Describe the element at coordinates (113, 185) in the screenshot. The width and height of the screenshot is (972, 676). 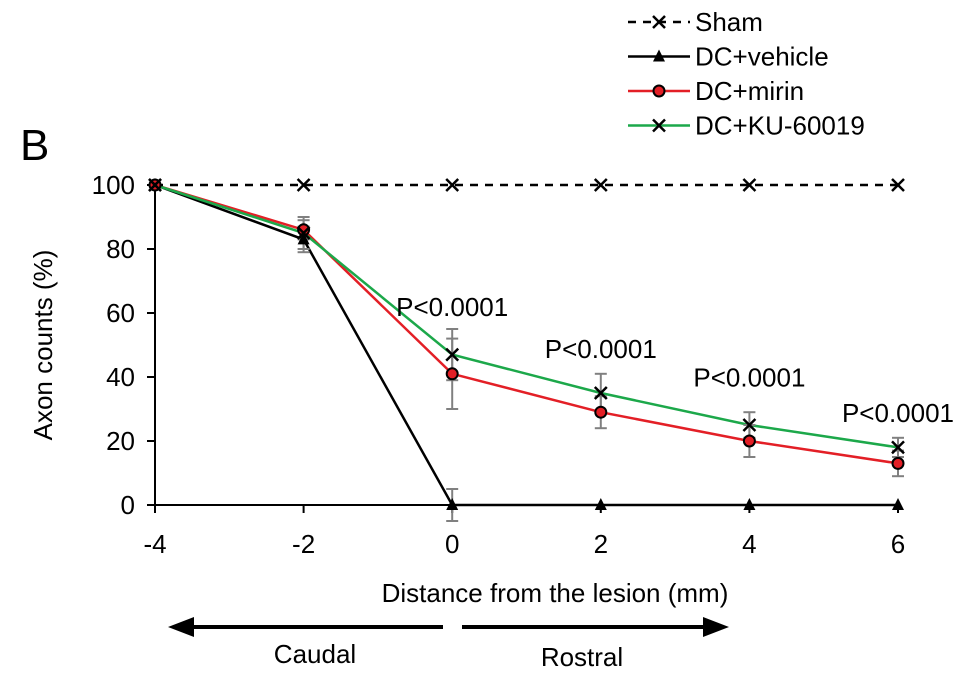
I see `y-tick-label: 100` at that location.